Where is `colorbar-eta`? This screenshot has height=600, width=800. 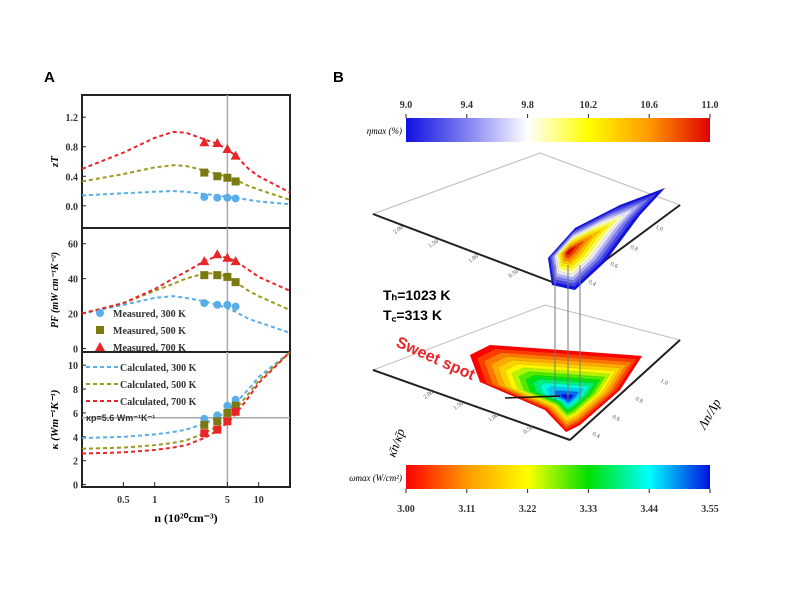 colorbar-eta is located at coordinates (558, 130).